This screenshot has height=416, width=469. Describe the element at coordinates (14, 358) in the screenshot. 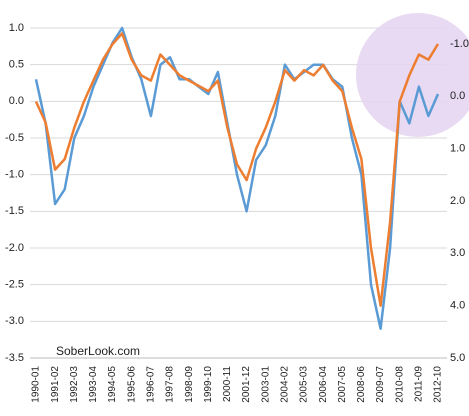

I see `y-tick-label: -3.5` at that location.